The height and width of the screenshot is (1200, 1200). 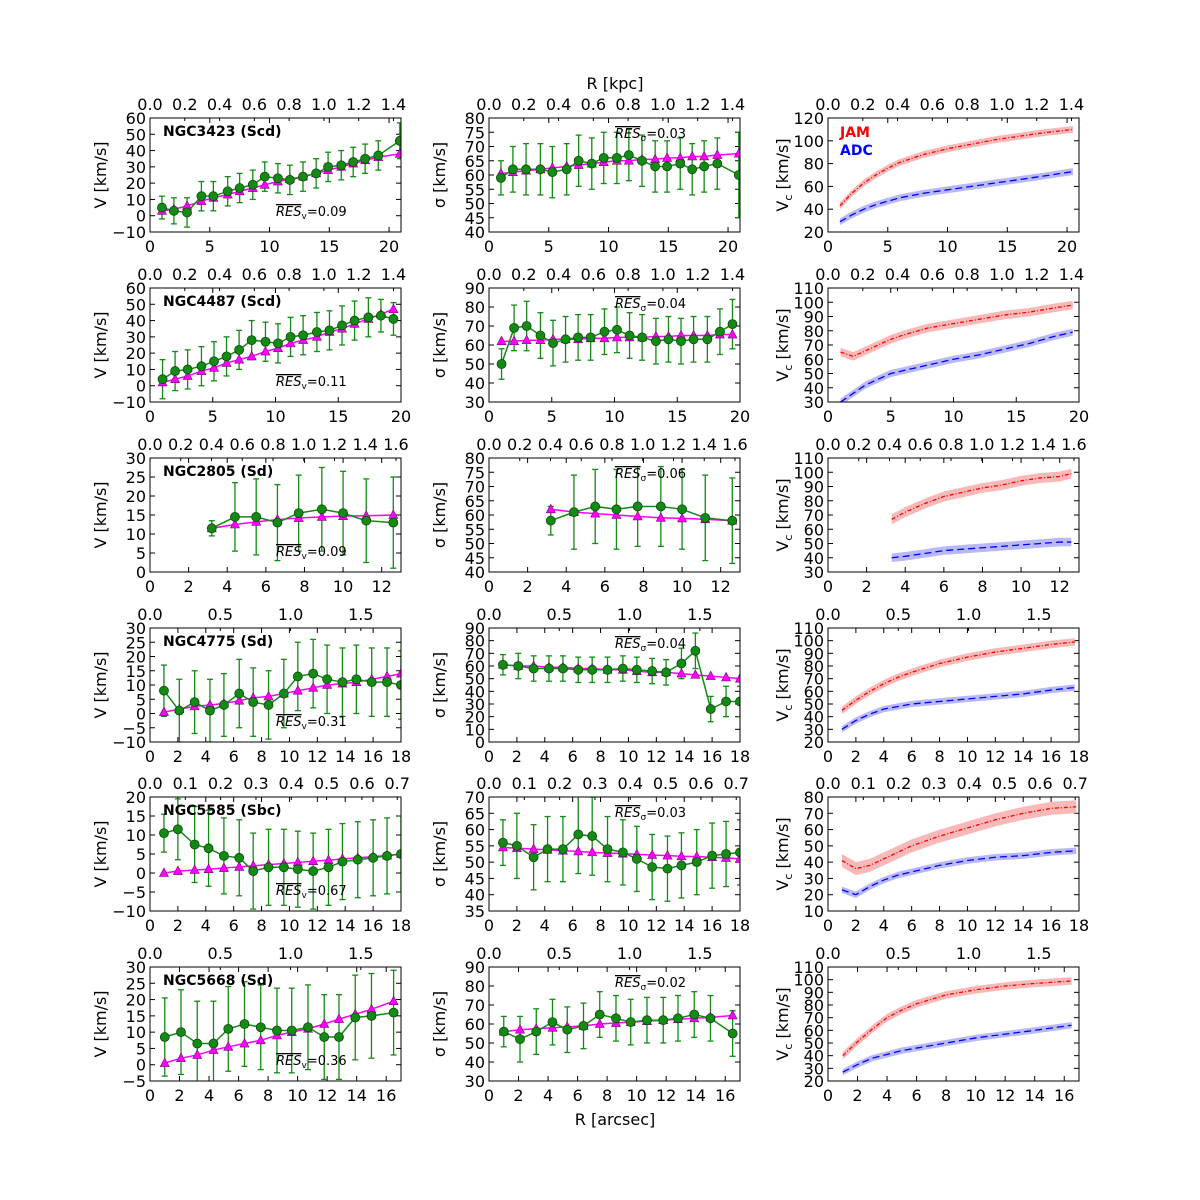 What do you see at coordinates (808, 980) in the screenshot?
I see `y-tick-label: 100` at bounding box center [808, 980].